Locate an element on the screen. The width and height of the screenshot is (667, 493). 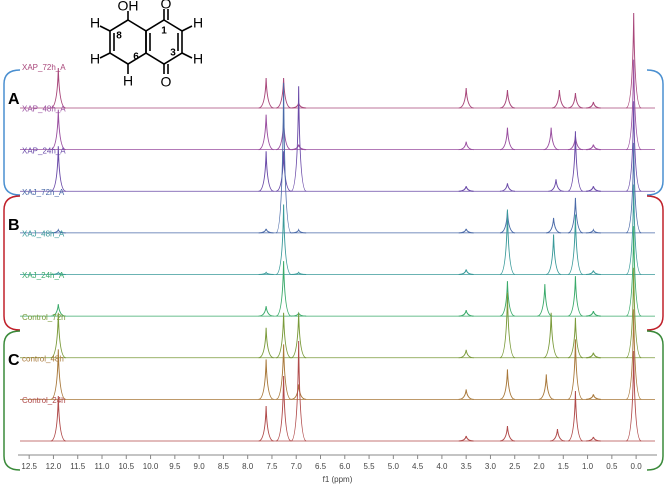
series-label: XAJ_72h_A is located at coordinates (43, 192).